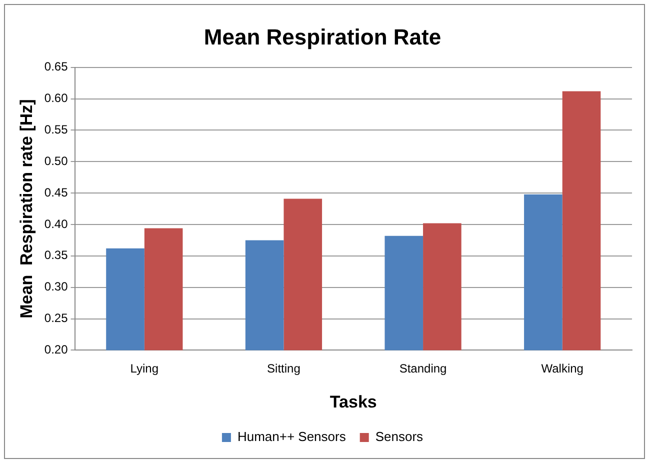 The height and width of the screenshot is (465, 651). Describe the element at coordinates (56, 223) in the screenshot. I see `y-tick-label: 0.40` at that location.